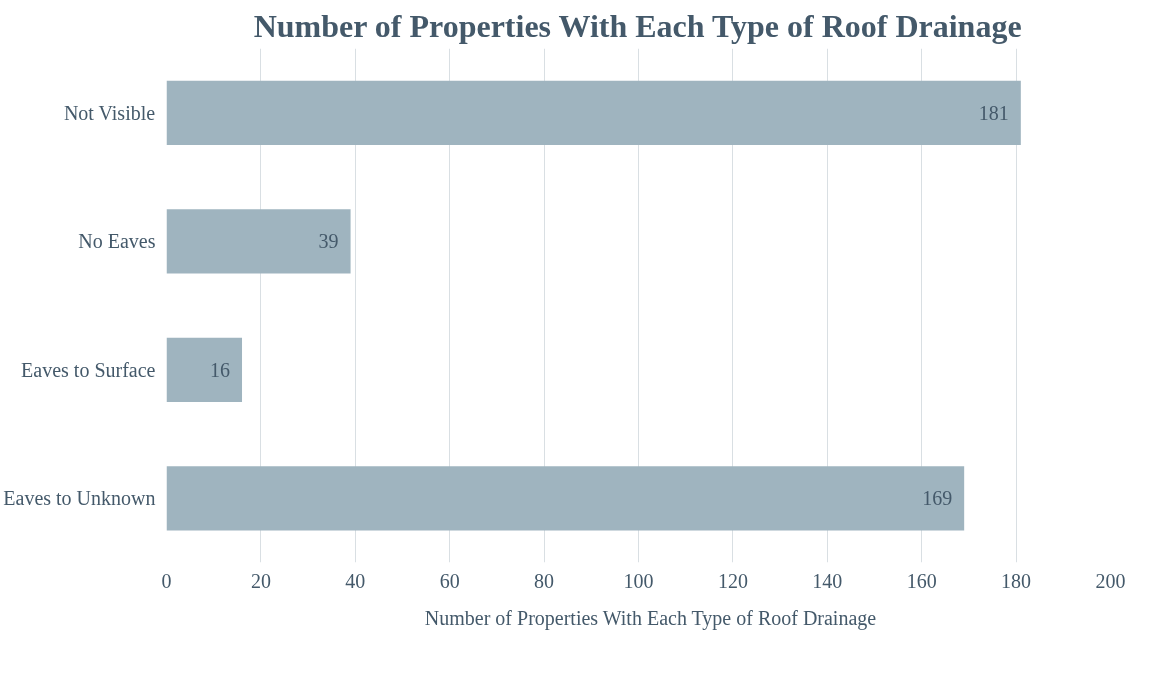  Describe the element at coordinates (638, 580) in the screenshot. I see `x-tick-label: 100` at that location.